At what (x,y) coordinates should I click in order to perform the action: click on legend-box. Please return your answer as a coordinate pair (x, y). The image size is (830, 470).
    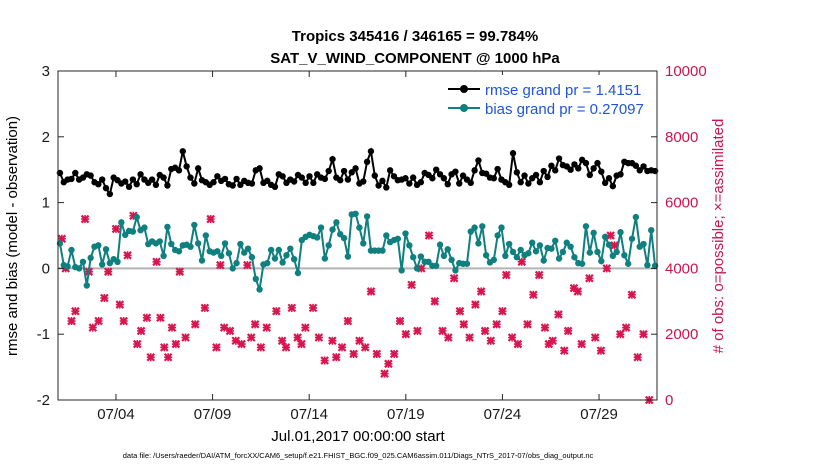
    Looking at the image, I should click on (549, 98).